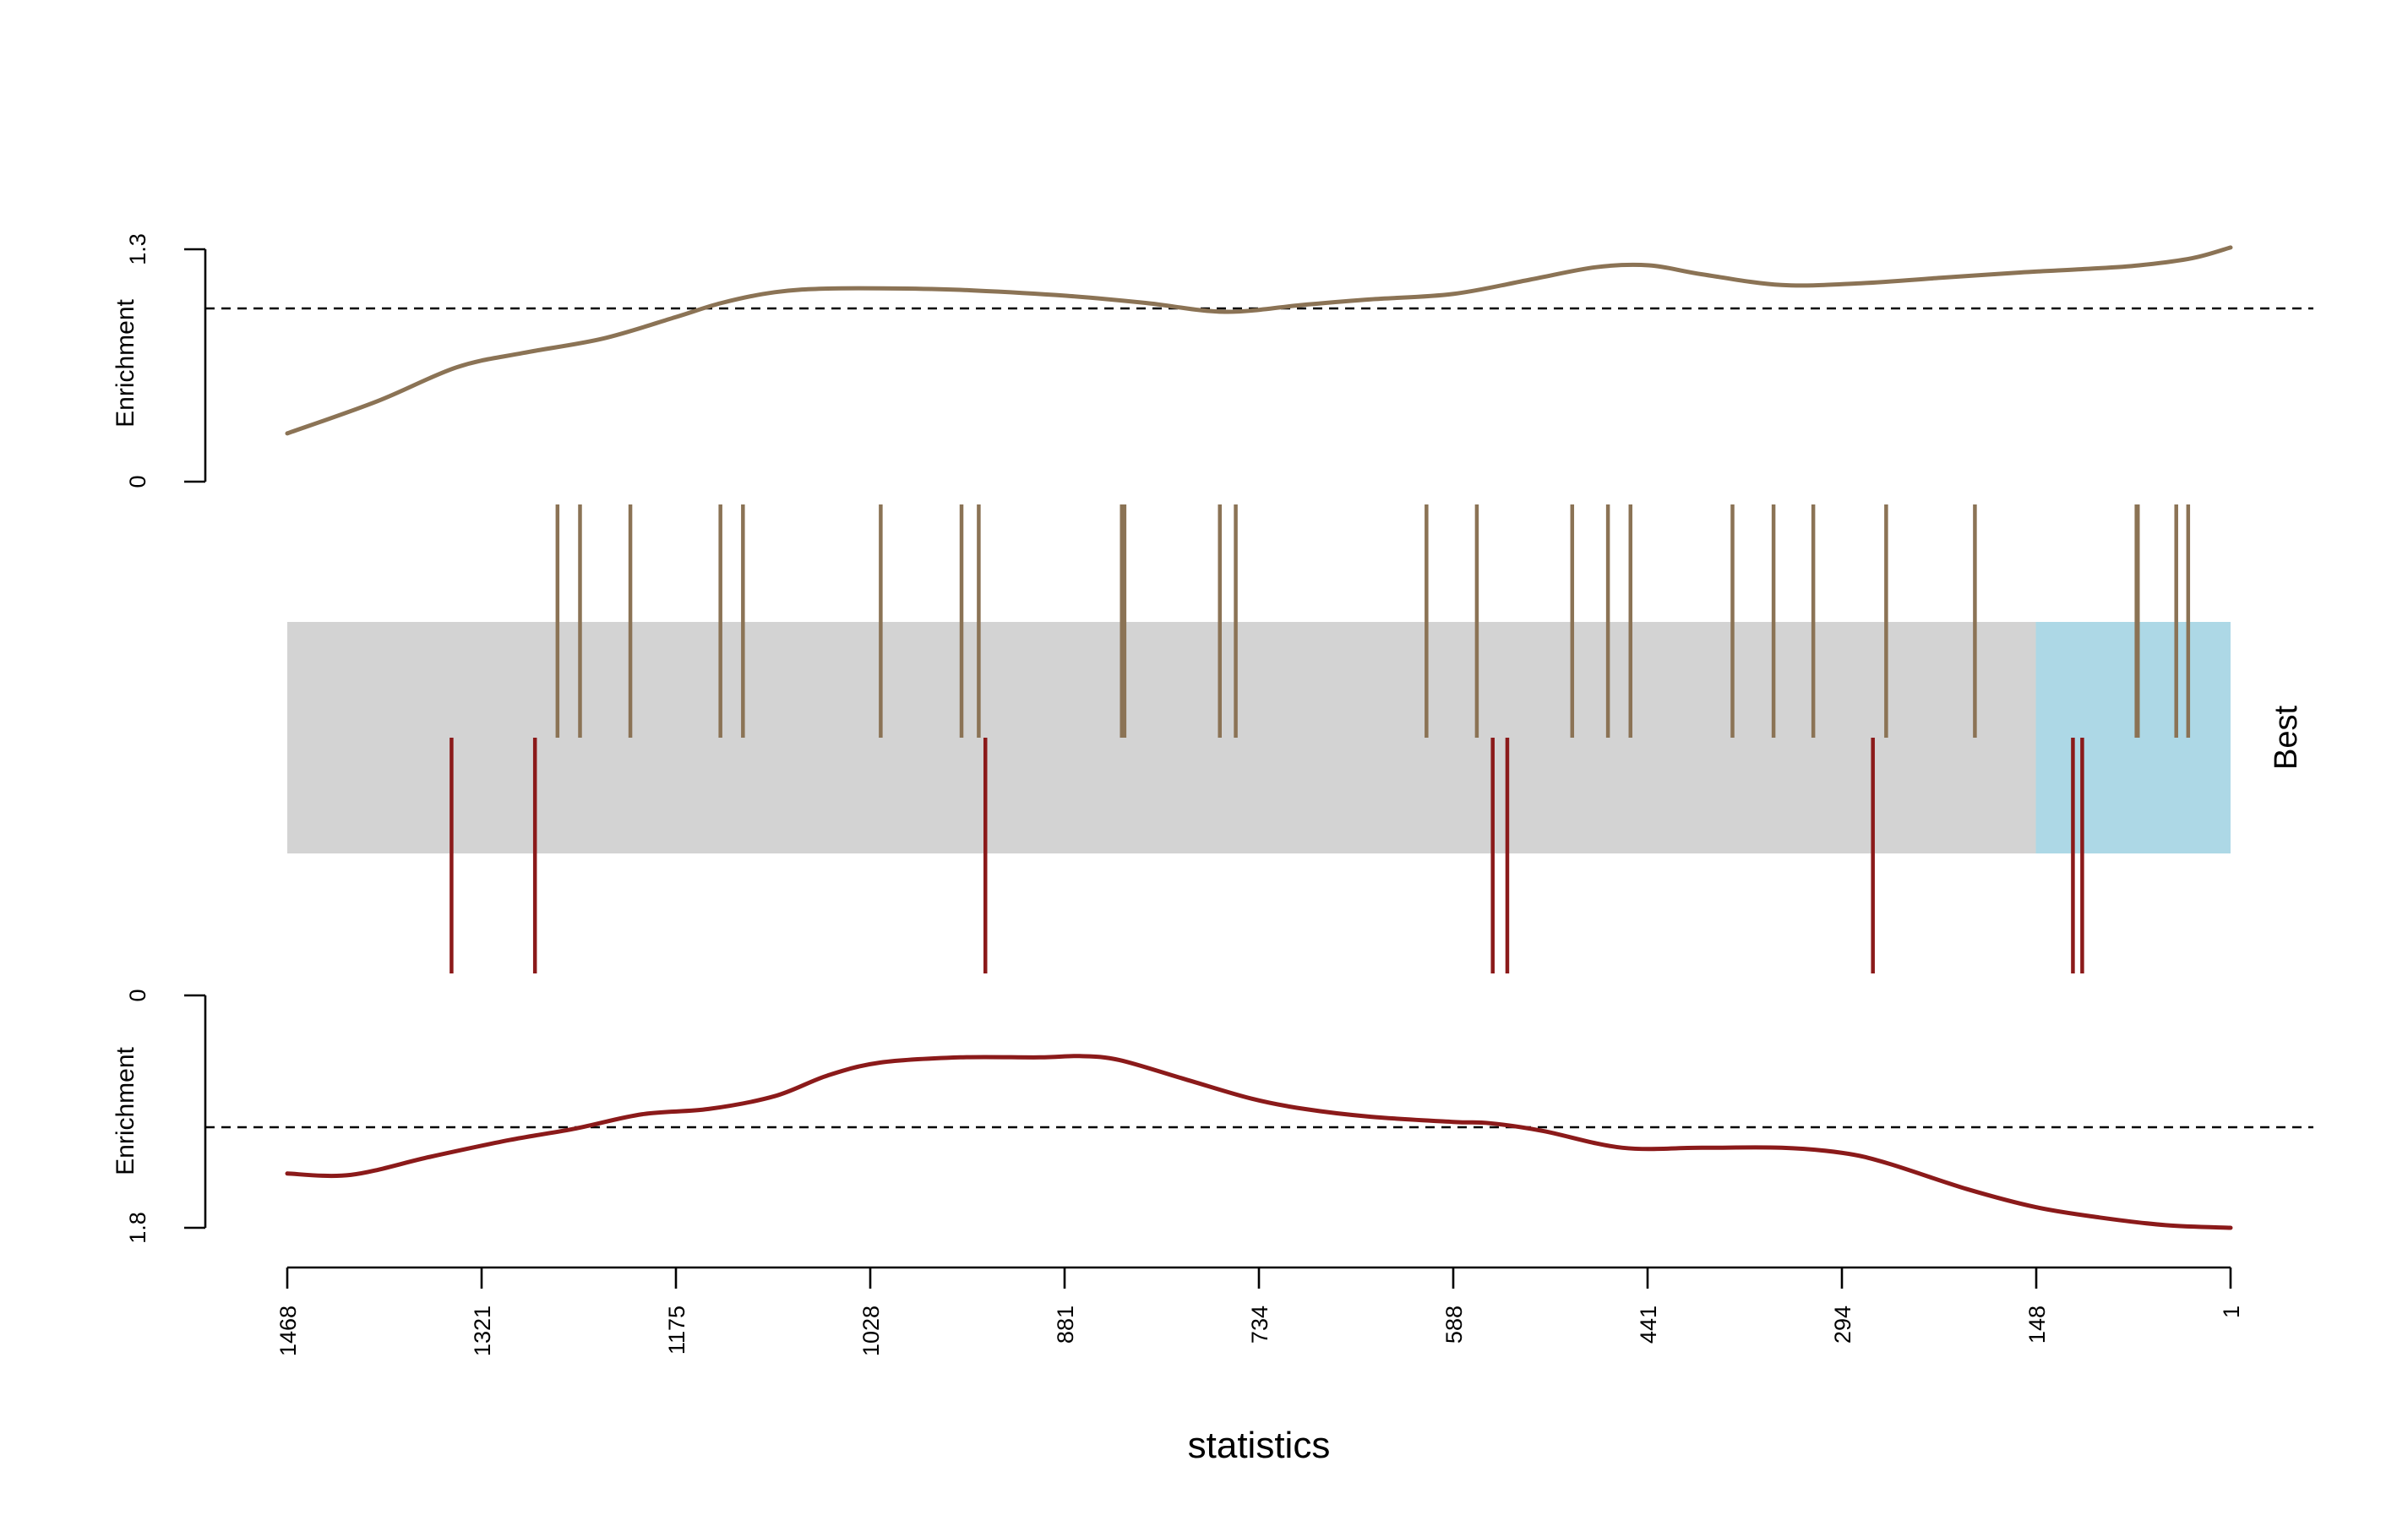 Image resolution: width=2408 pixels, height=1521 pixels. I want to click on up-y-tick-label-1: 1.3, so click(137, 249).